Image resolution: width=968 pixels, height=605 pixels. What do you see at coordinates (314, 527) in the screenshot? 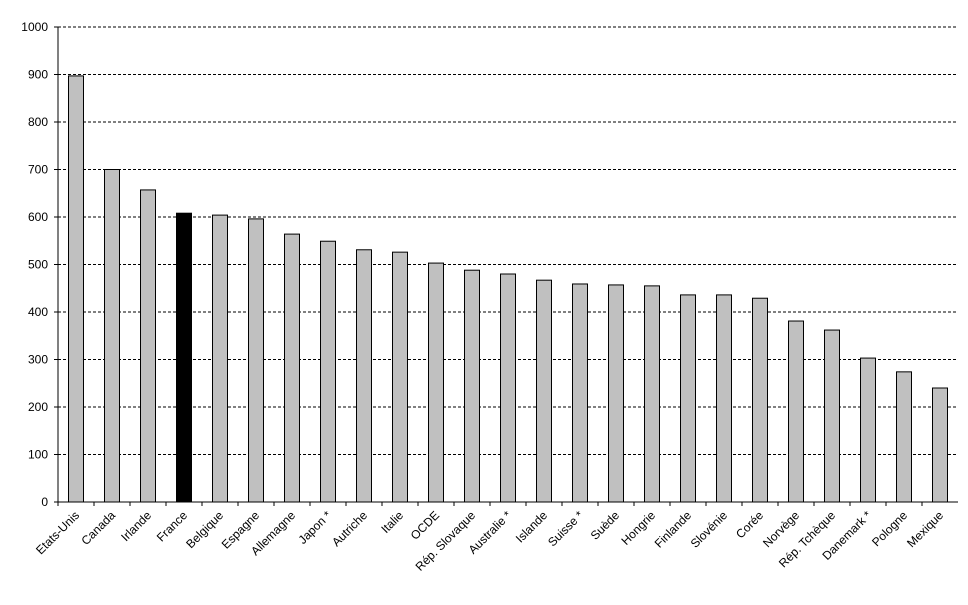
I see `x-tick-label: Japon *` at bounding box center [314, 527].